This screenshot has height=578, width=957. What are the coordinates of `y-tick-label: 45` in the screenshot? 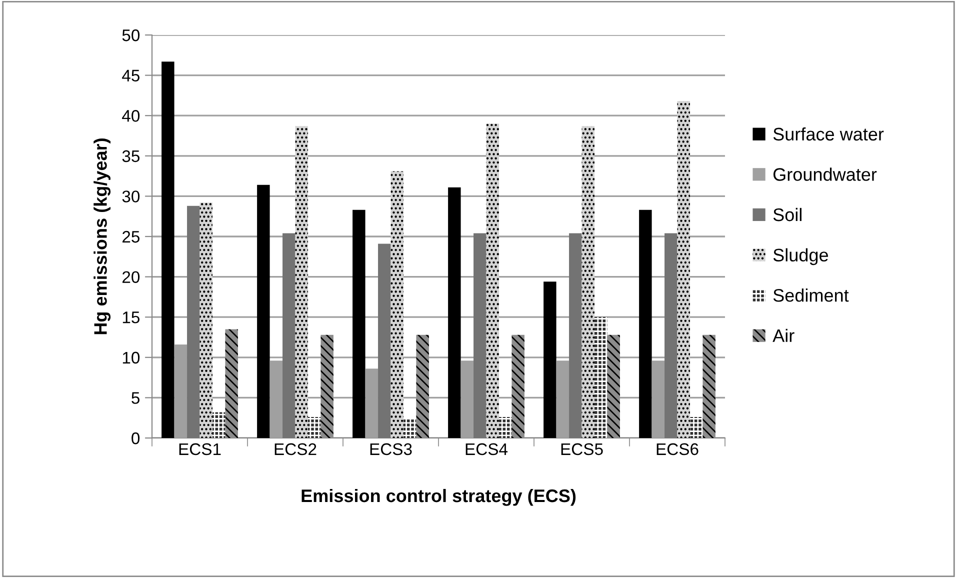 It's located at (131, 76).